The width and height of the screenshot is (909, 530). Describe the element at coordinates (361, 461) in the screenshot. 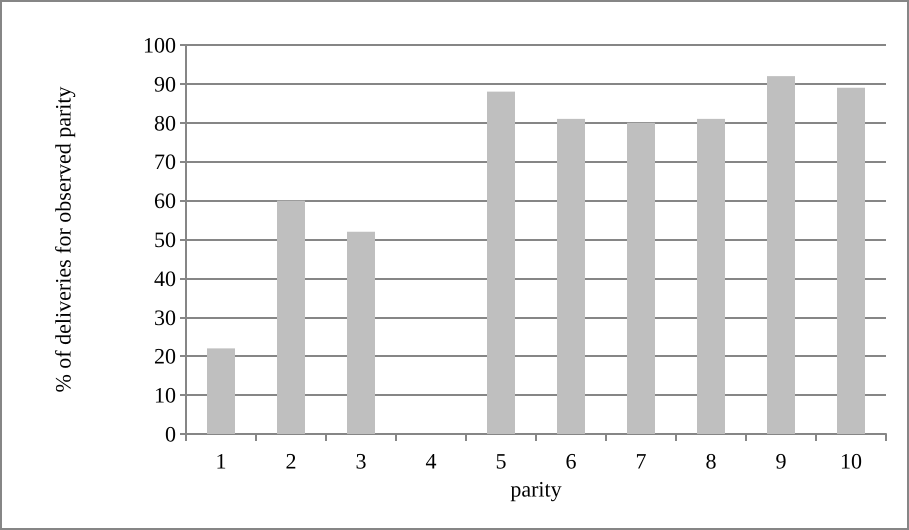

I see `x-tick-label: 3` at that location.